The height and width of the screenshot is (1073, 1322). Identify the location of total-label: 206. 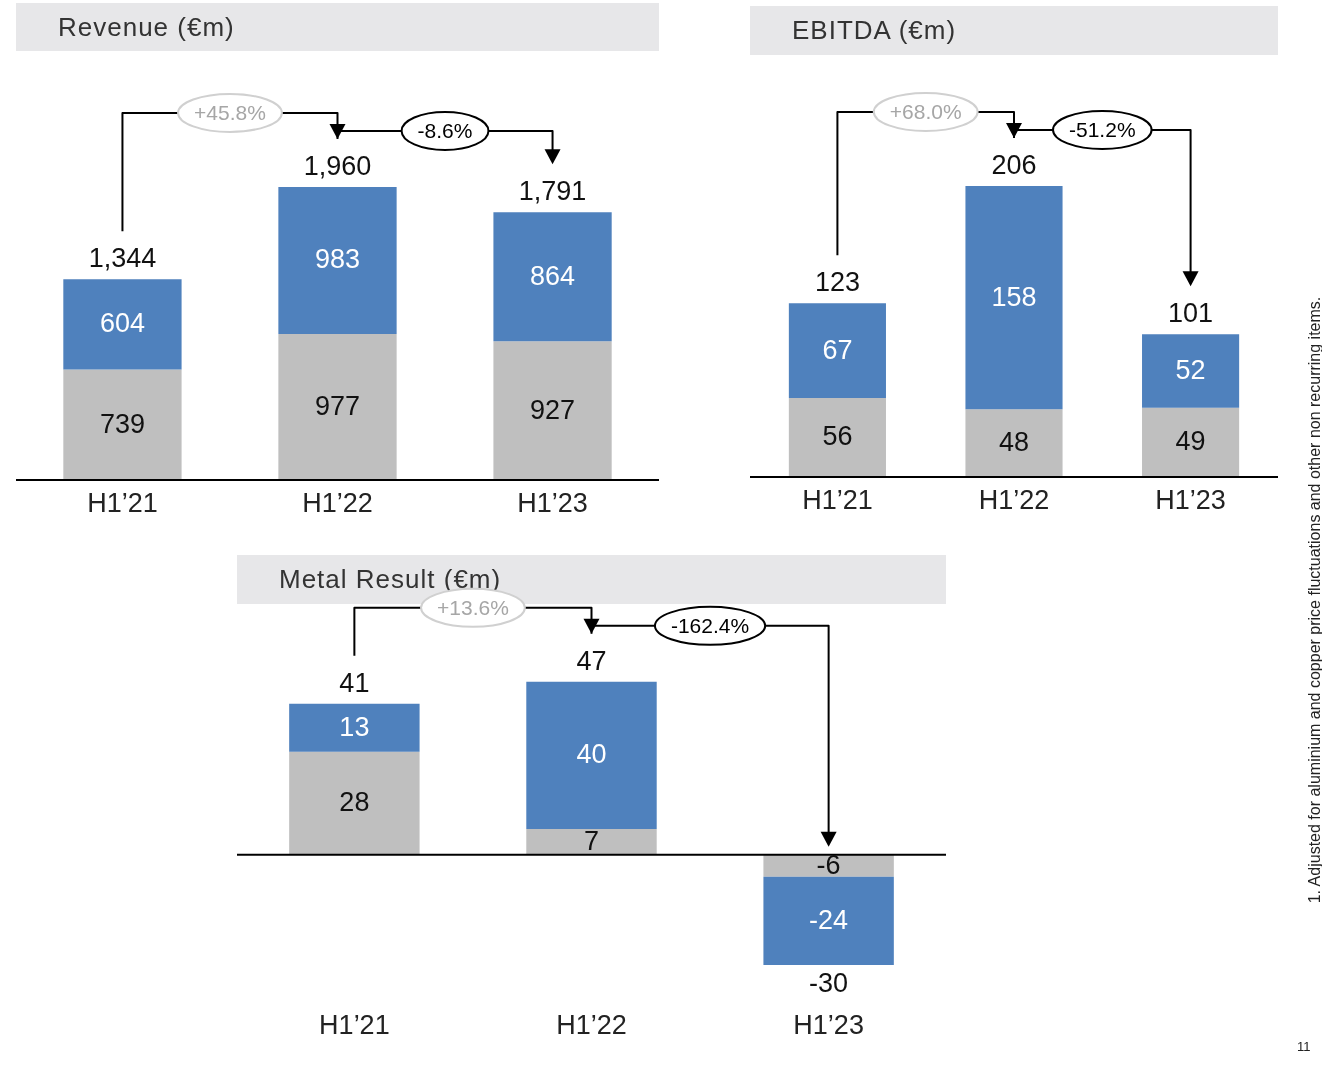
(1014, 164).